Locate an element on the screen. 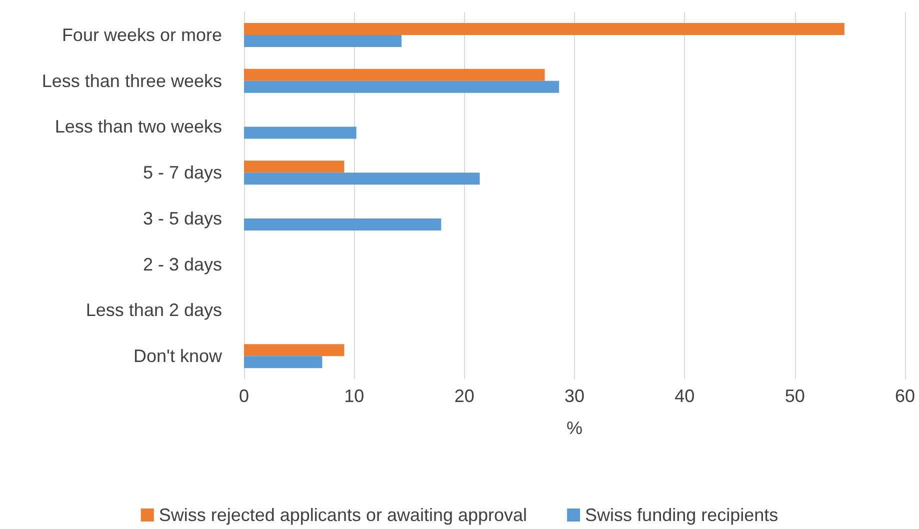 The height and width of the screenshot is (529, 919). y-tick-label: 5 - 7 days is located at coordinates (182, 172).